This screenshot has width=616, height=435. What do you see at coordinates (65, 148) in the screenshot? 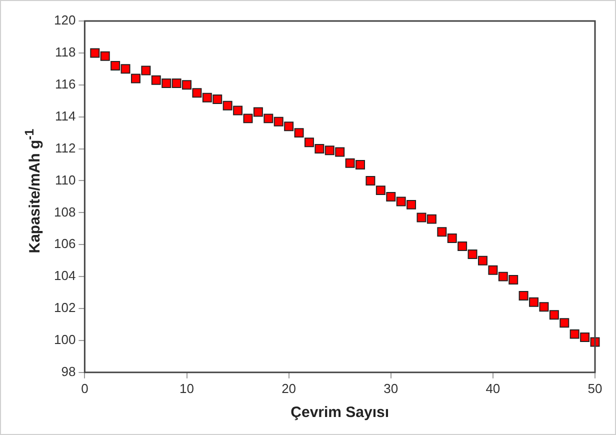
I see `y-tick-label: 112` at bounding box center [65, 148].